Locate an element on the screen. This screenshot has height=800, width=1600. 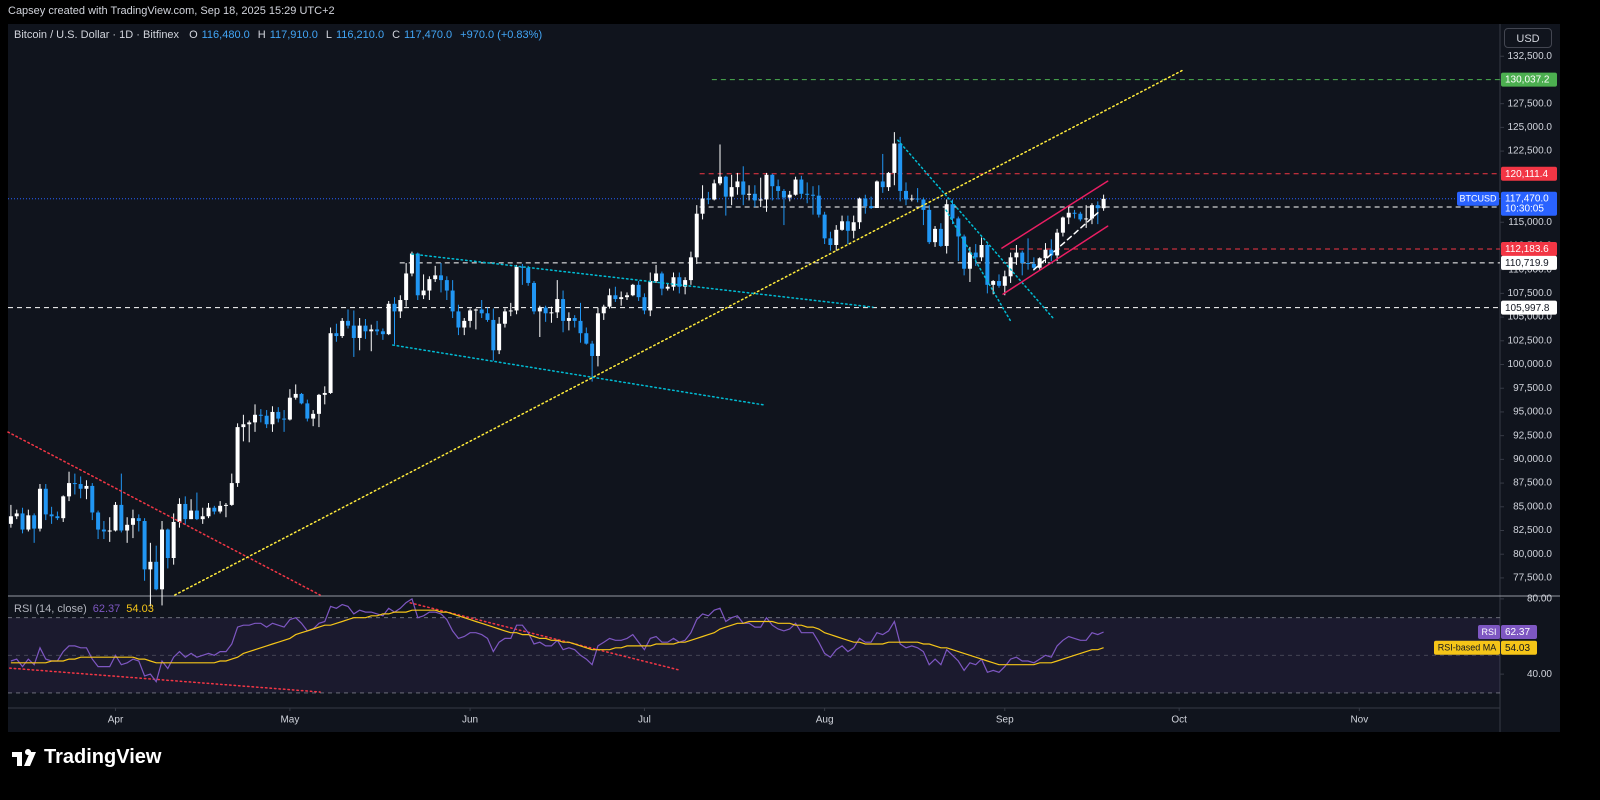
y-tick-label: 90,000.0 is located at coordinates (1532, 459).